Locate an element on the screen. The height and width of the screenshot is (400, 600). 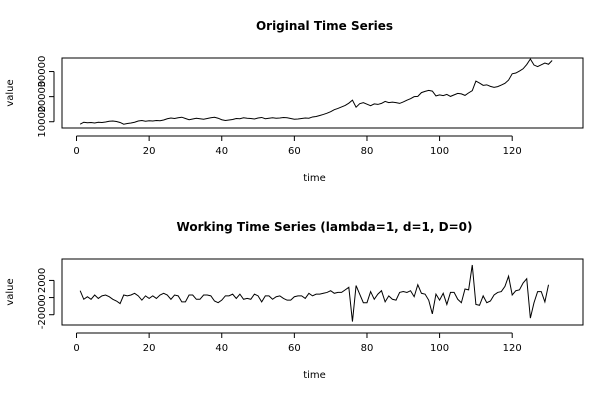
y-tick-label: 0 is located at coordinates (42, 297).